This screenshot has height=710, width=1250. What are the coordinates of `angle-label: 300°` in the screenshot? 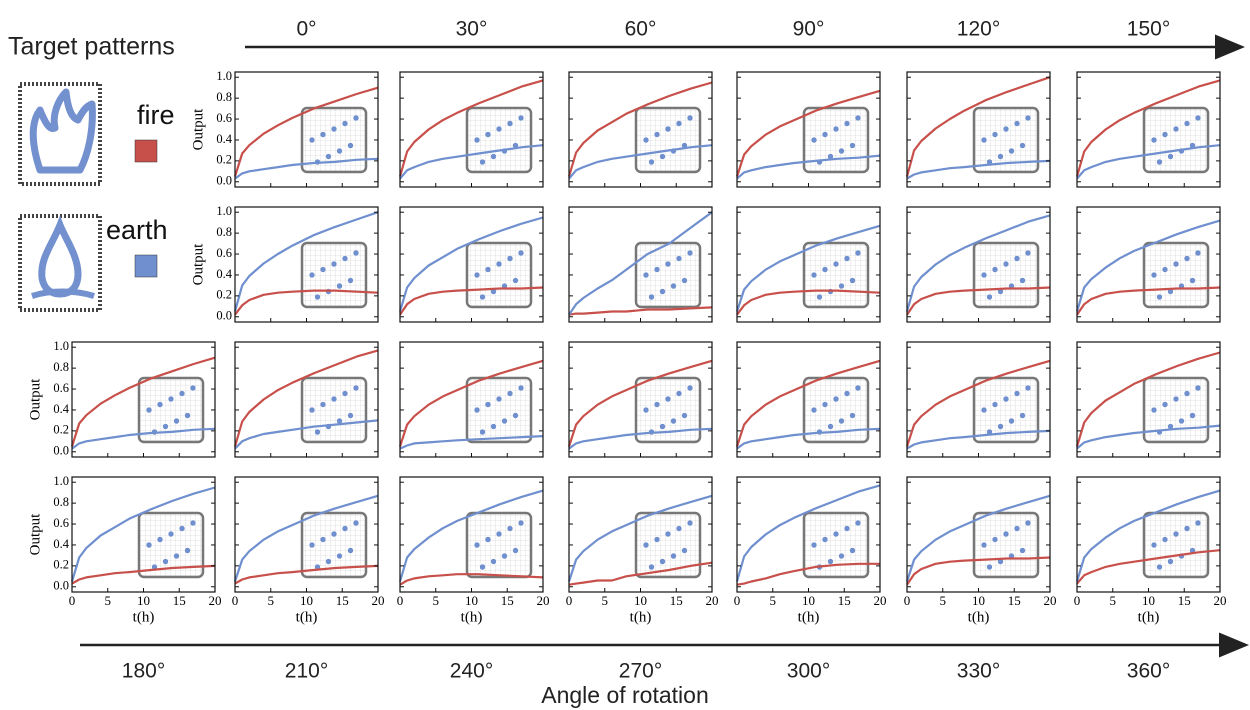 It's located at (808, 671).